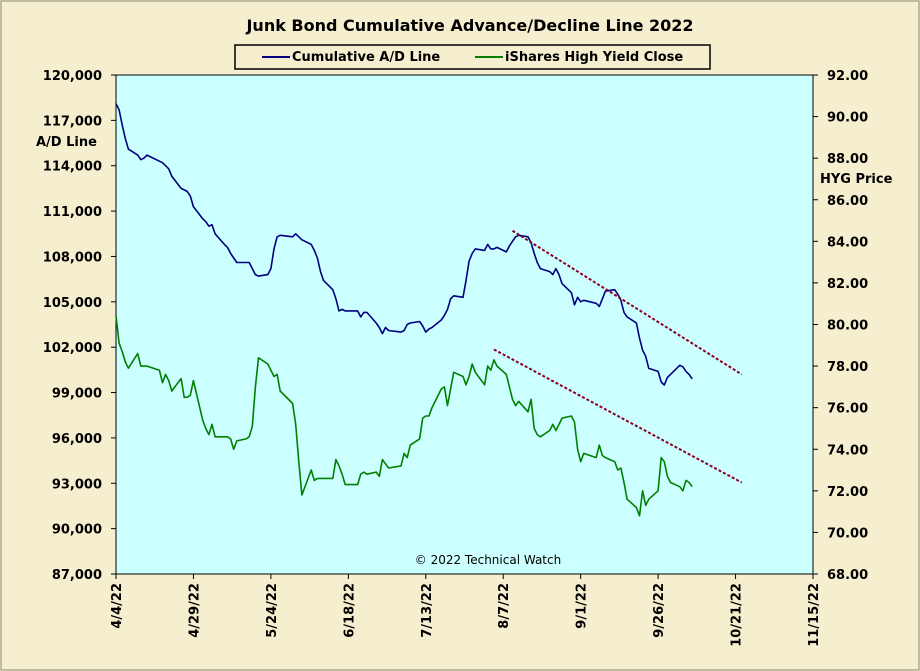  What do you see at coordinates (847, 118) in the screenshot?
I see `right-axis-tick-label: 90.00` at bounding box center [847, 118].